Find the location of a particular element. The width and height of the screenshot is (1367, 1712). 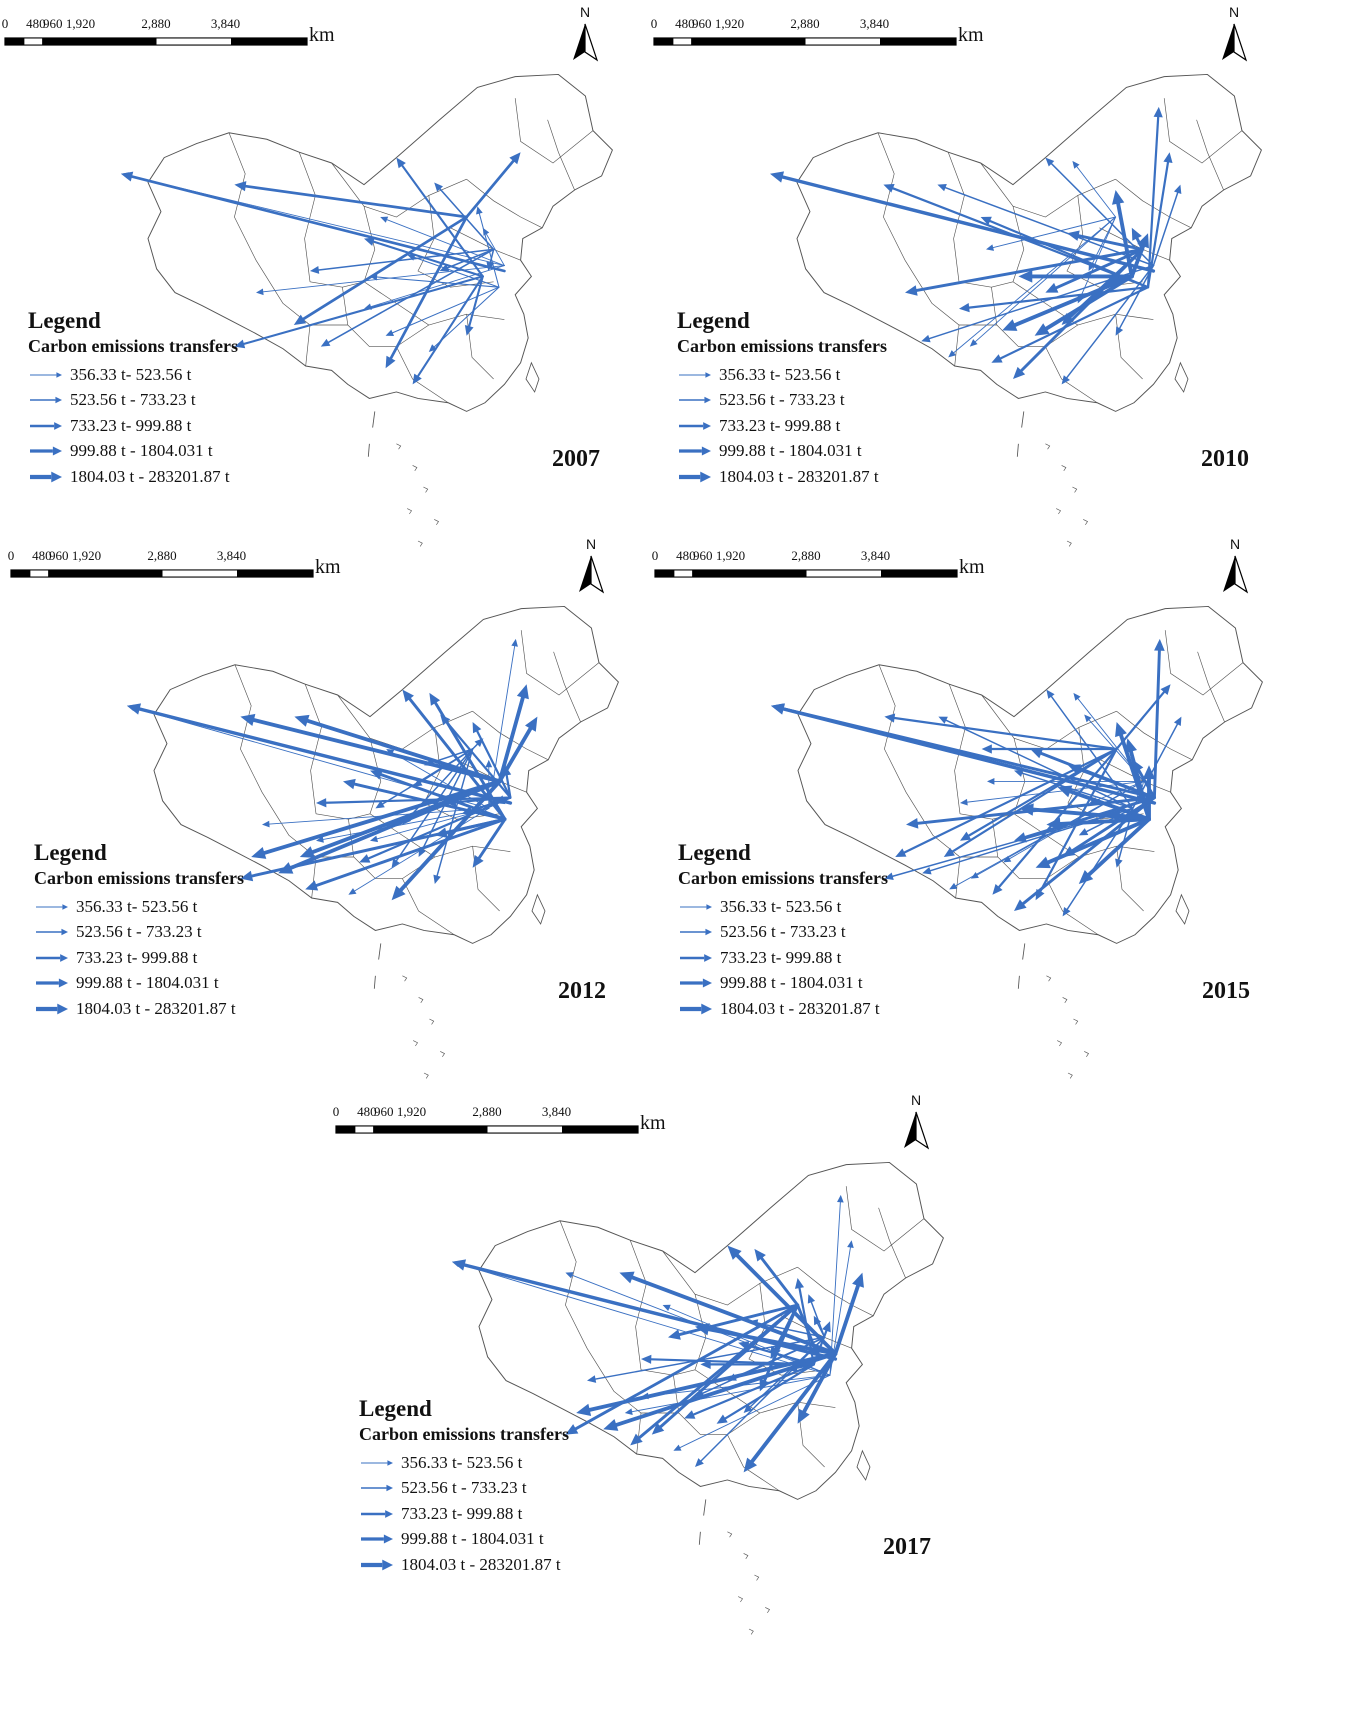

map-layer is located at coordinates (373, 842).